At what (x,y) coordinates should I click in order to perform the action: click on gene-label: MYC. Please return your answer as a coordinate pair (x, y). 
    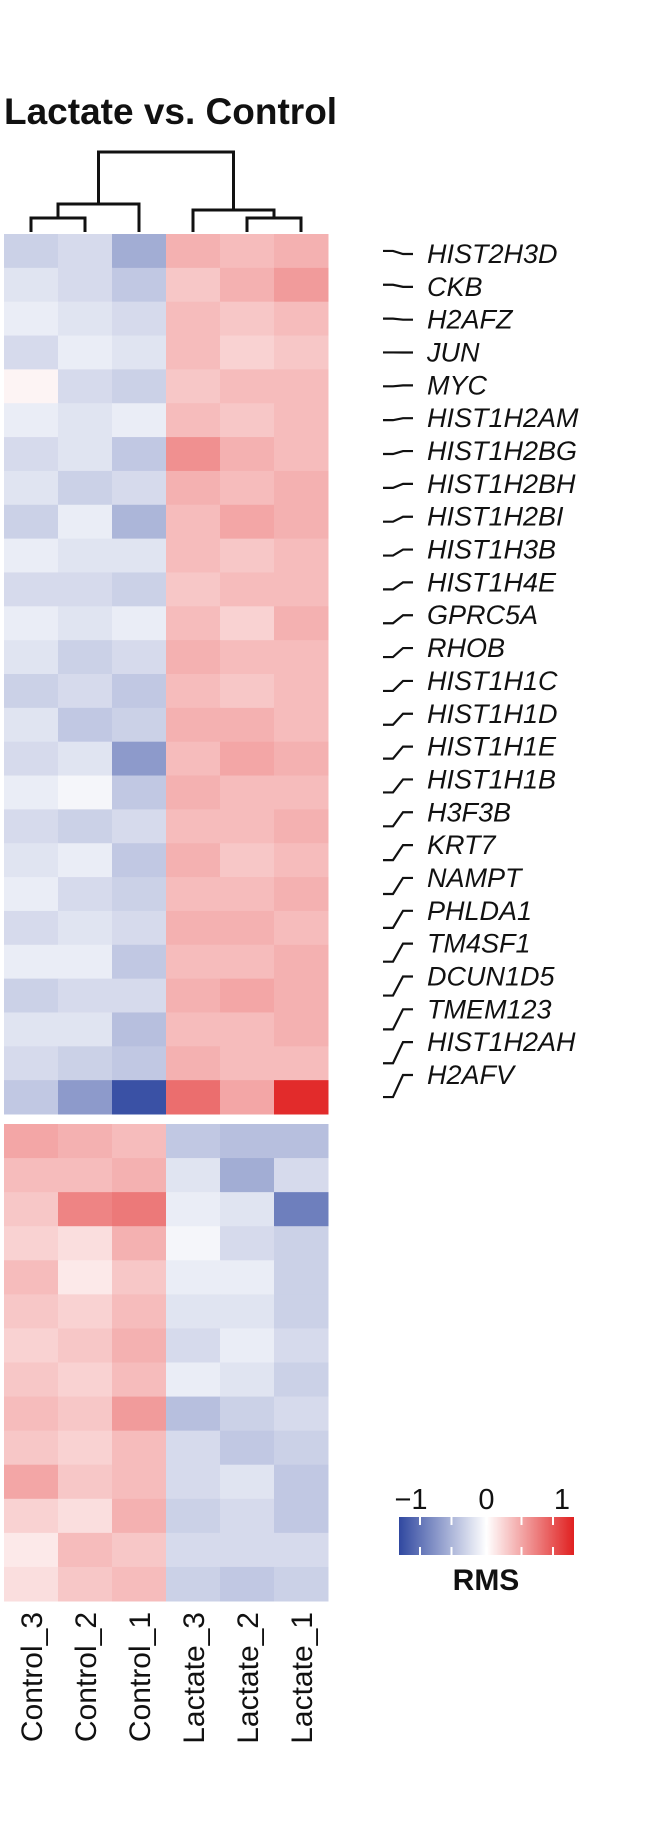
    Looking at the image, I should click on (457, 385).